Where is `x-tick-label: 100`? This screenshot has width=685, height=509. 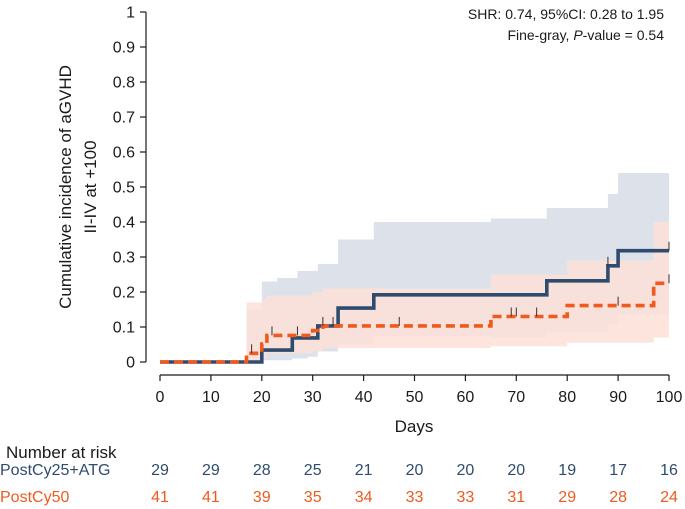 x-tick-label: 100 is located at coordinates (669, 397).